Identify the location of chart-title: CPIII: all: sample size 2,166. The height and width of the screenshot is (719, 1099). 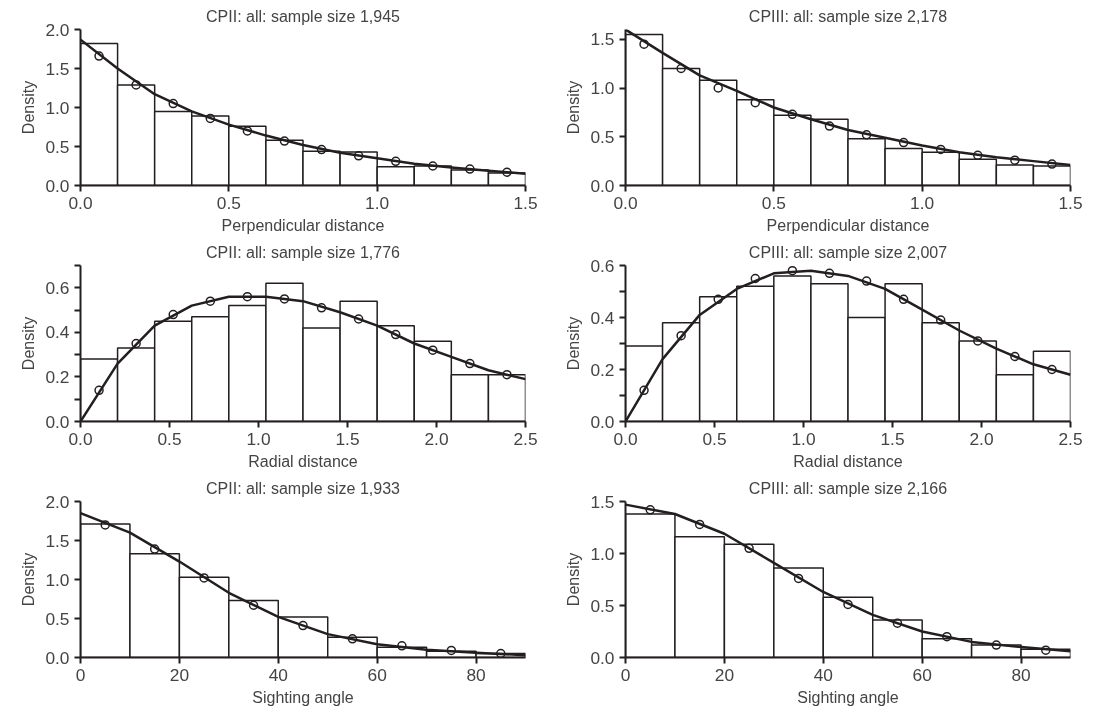
(848, 488).